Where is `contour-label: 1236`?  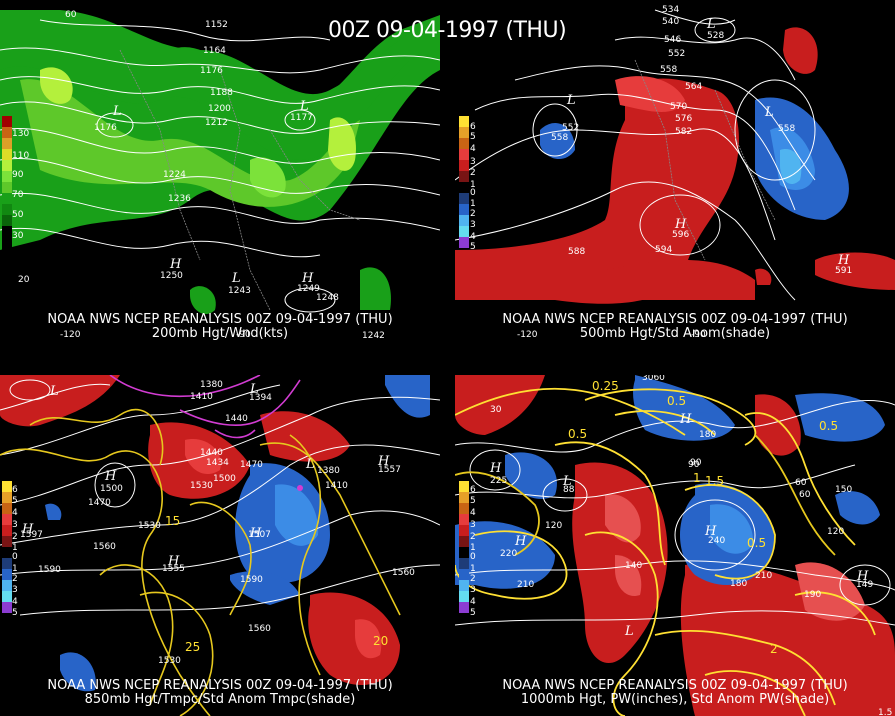 contour-label: 1236 is located at coordinates (179, 199).